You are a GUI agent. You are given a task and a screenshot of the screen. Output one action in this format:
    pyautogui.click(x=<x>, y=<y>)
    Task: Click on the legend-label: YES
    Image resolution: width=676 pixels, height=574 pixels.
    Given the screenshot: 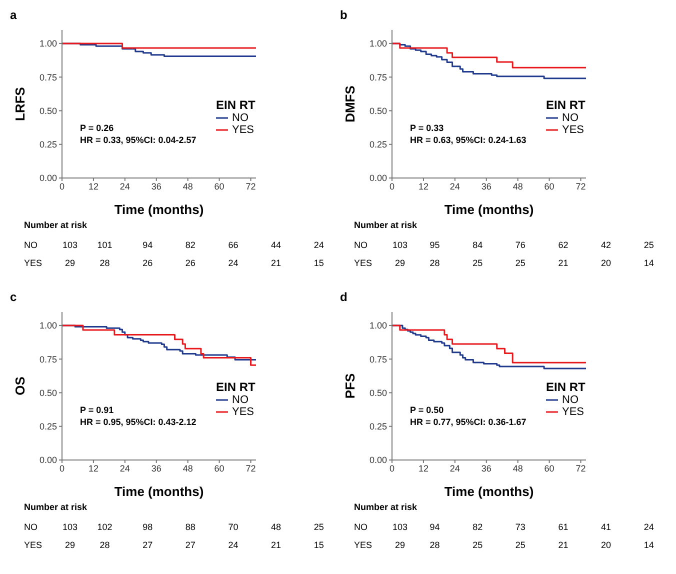 What is the action you would take?
    pyautogui.click(x=573, y=412)
    